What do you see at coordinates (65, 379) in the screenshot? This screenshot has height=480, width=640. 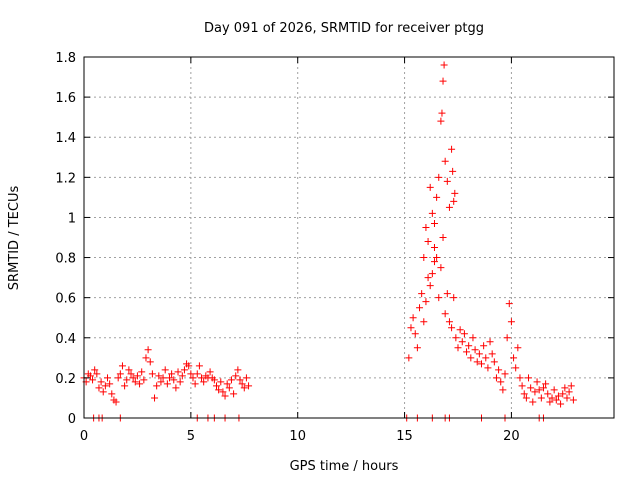 I see `y-tick-label: 0.2` at bounding box center [65, 379].